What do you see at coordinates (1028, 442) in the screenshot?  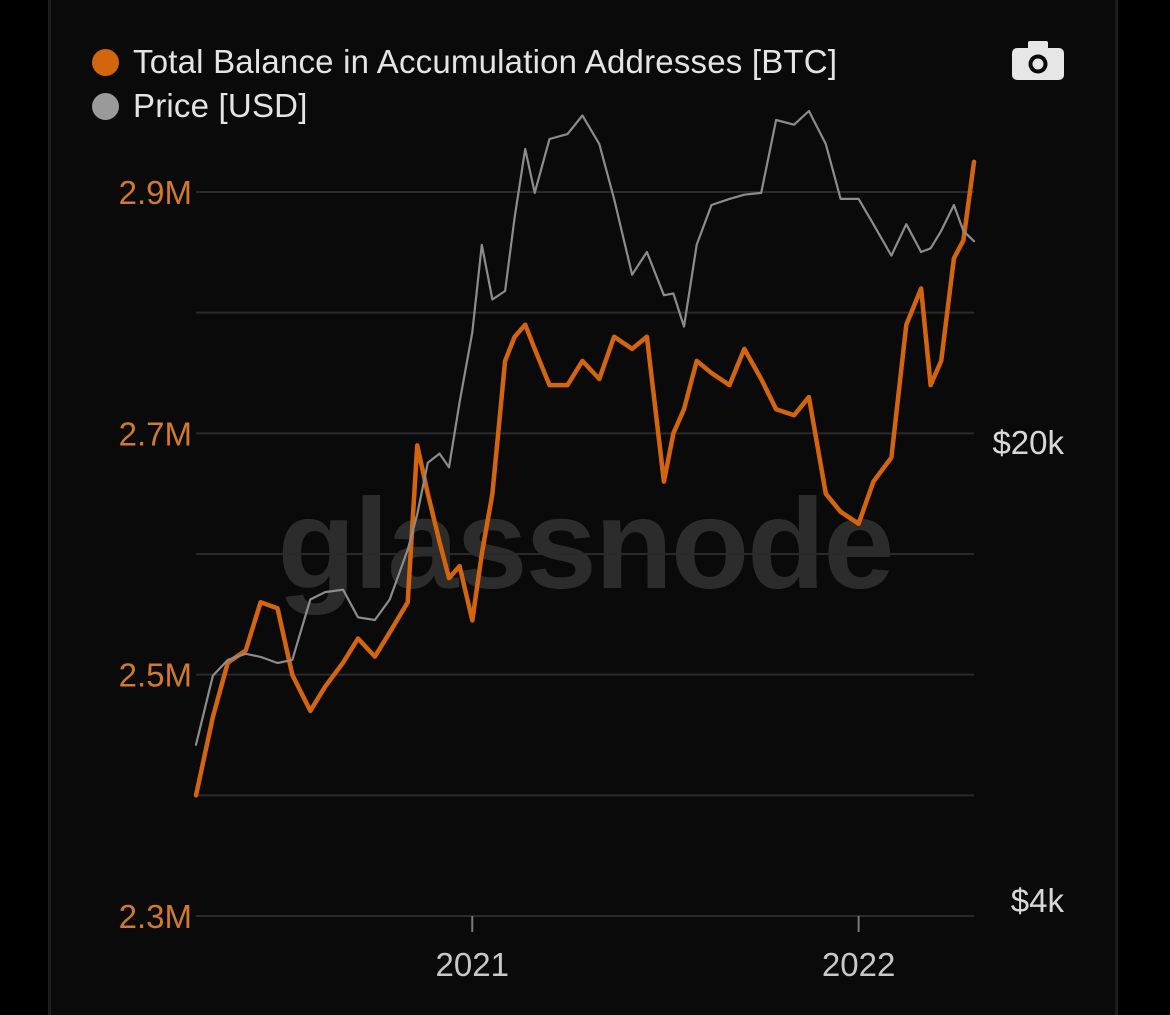 I see `right-tick-label: $20k` at bounding box center [1028, 442].